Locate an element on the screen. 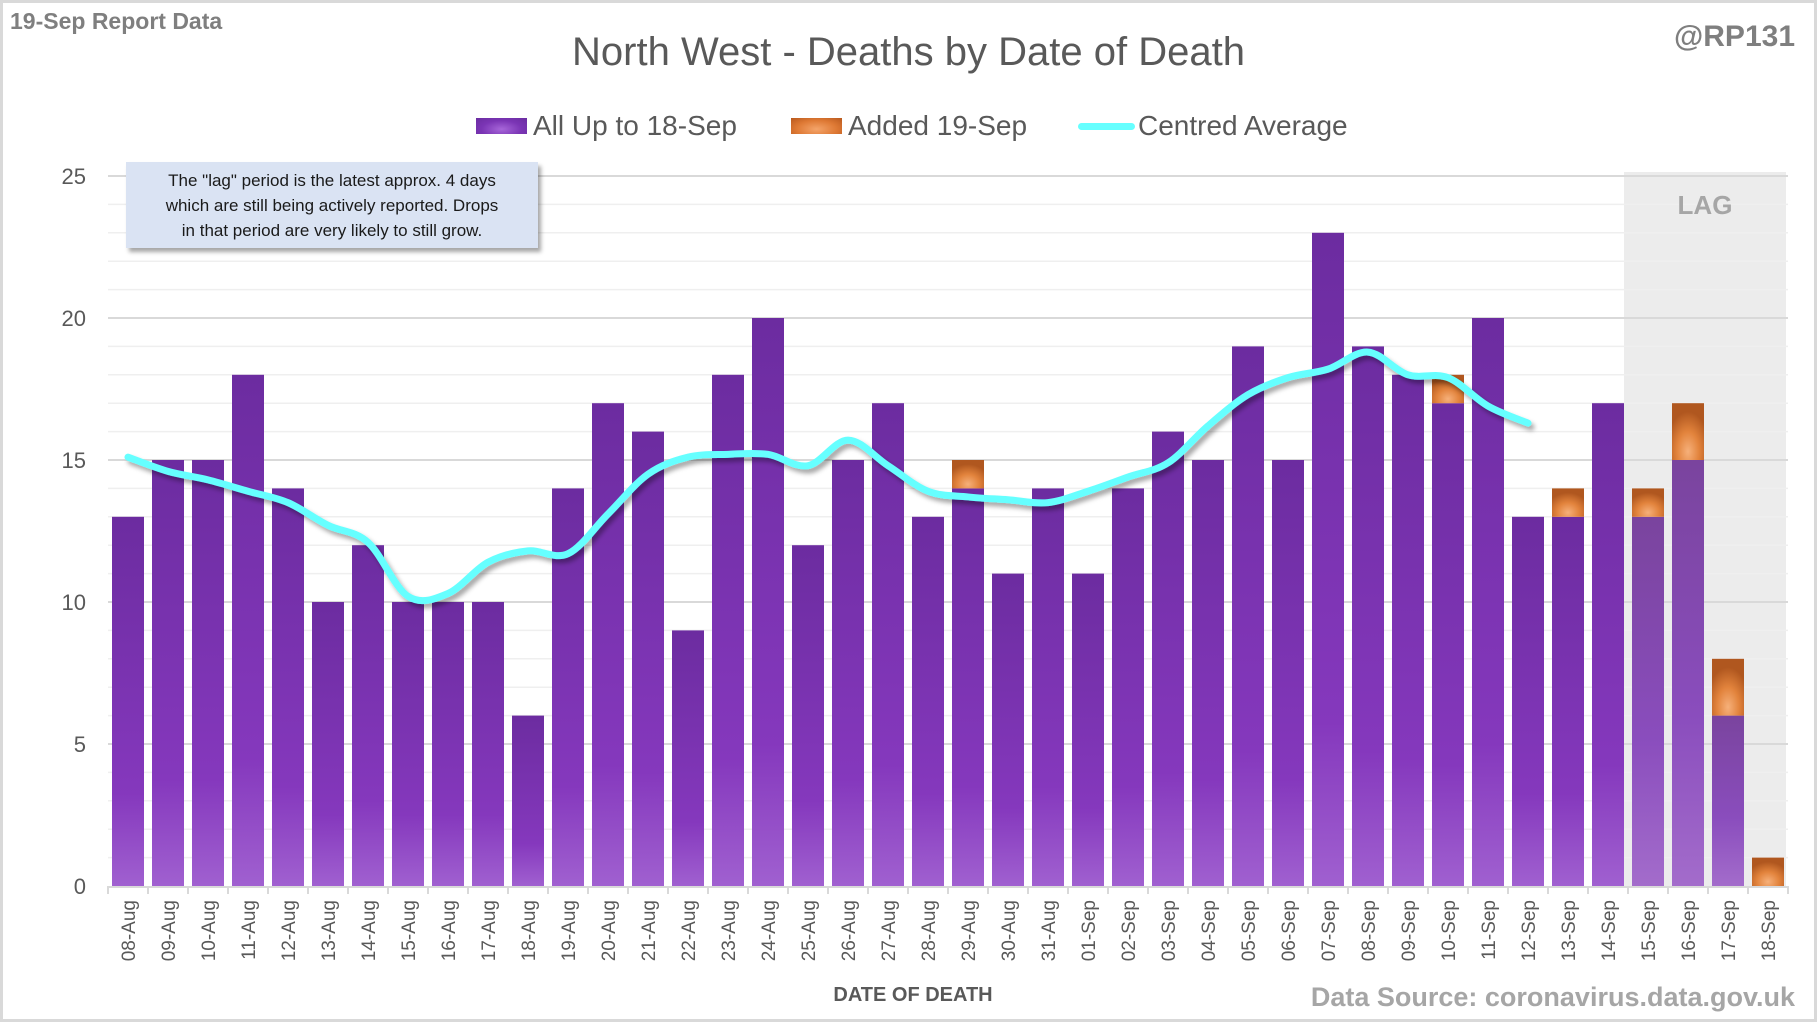  x-tick-label: 16-Sep is located at coordinates (1689, 930).